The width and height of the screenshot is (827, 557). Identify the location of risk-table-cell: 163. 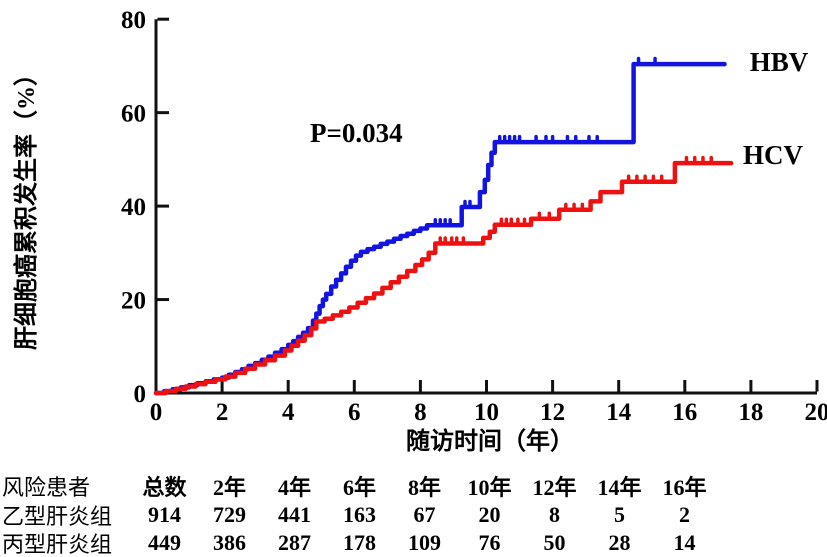
(359, 514).